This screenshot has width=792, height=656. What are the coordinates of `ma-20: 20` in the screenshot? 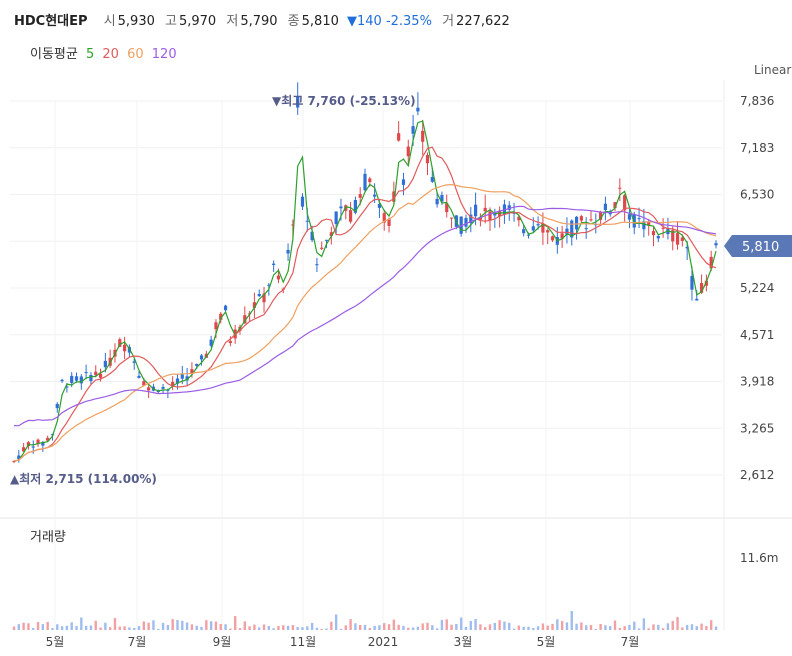 It's located at (110, 54).